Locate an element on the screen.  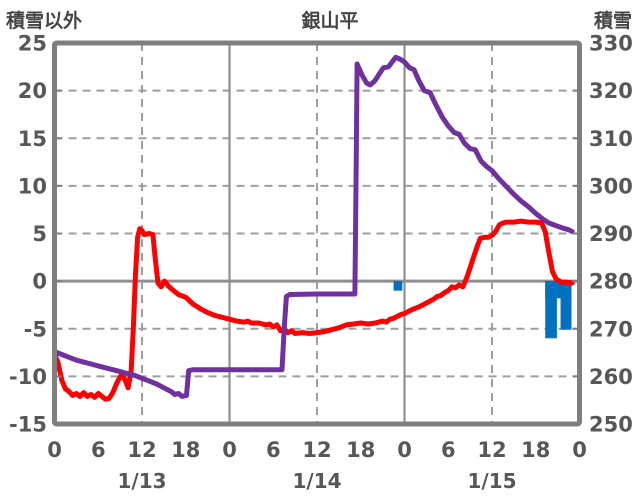
hour-labels: 0 6 12 18 0 6 12 18 0 6 12 18 0 is located at coordinates (317, 450).